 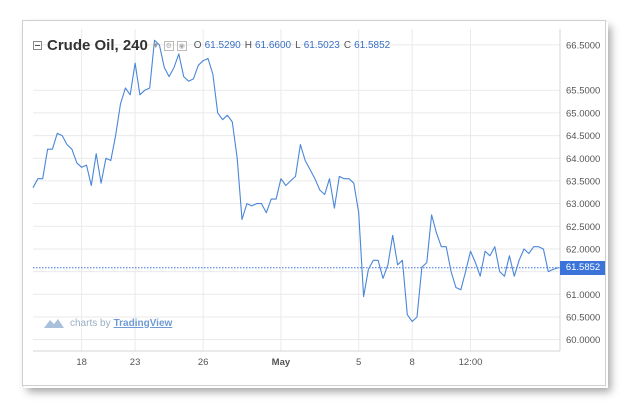 What do you see at coordinates (583, 249) in the screenshot?
I see `y-tick-label: 62.0000` at bounding box center [583, 249].